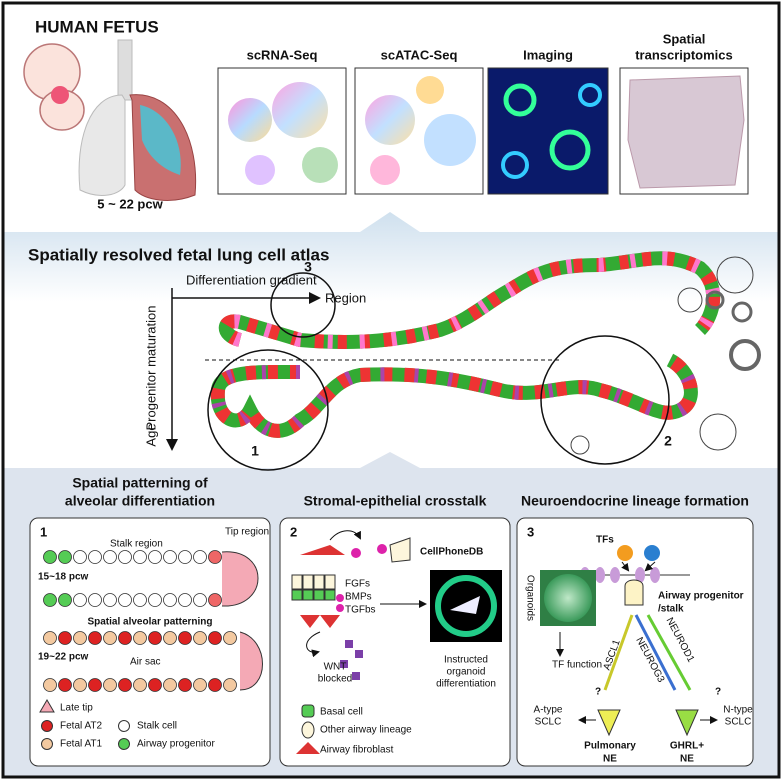 The height and width of the screenshot is (780, 782). Describe the element at coordinates (251, 279) in the screenshot. I see `axis-title: Differentiation gradient` at that location.